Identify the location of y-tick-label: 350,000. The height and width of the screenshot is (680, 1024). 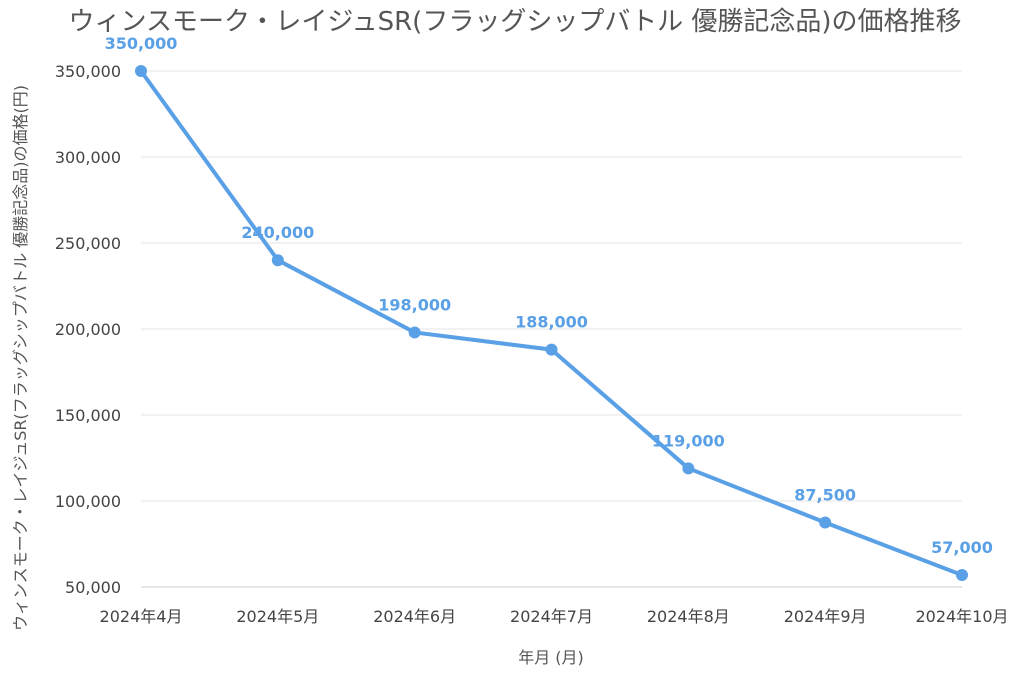
(88, 71).